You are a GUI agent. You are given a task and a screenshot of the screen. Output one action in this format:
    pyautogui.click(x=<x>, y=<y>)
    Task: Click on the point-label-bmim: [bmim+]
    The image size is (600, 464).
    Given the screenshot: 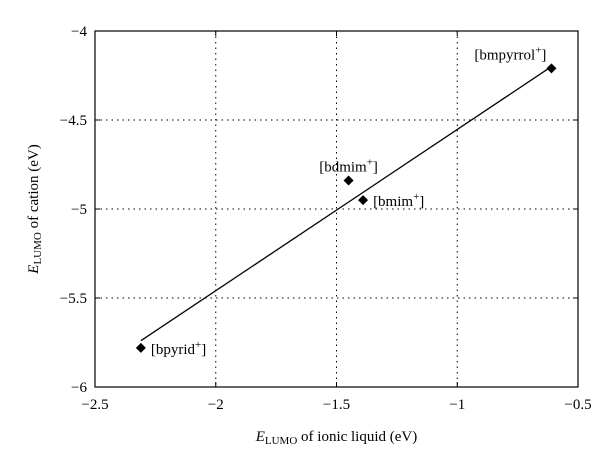 What is the action you would take?
    pyautogui.click(x=398, y=200)
    